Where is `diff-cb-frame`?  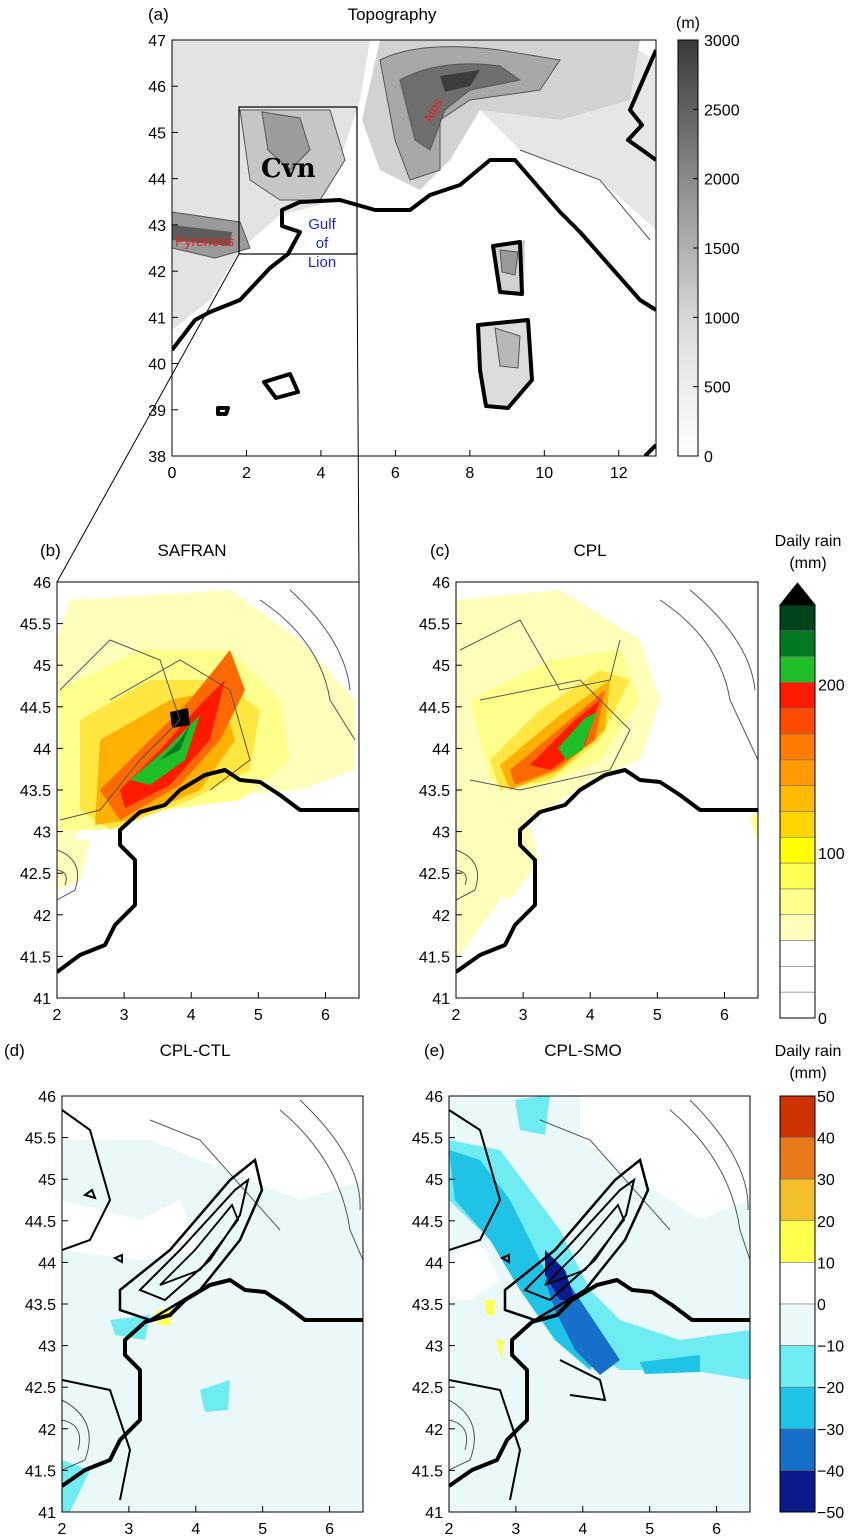
diff-cb-frame is located at coordinates (797, 1304).